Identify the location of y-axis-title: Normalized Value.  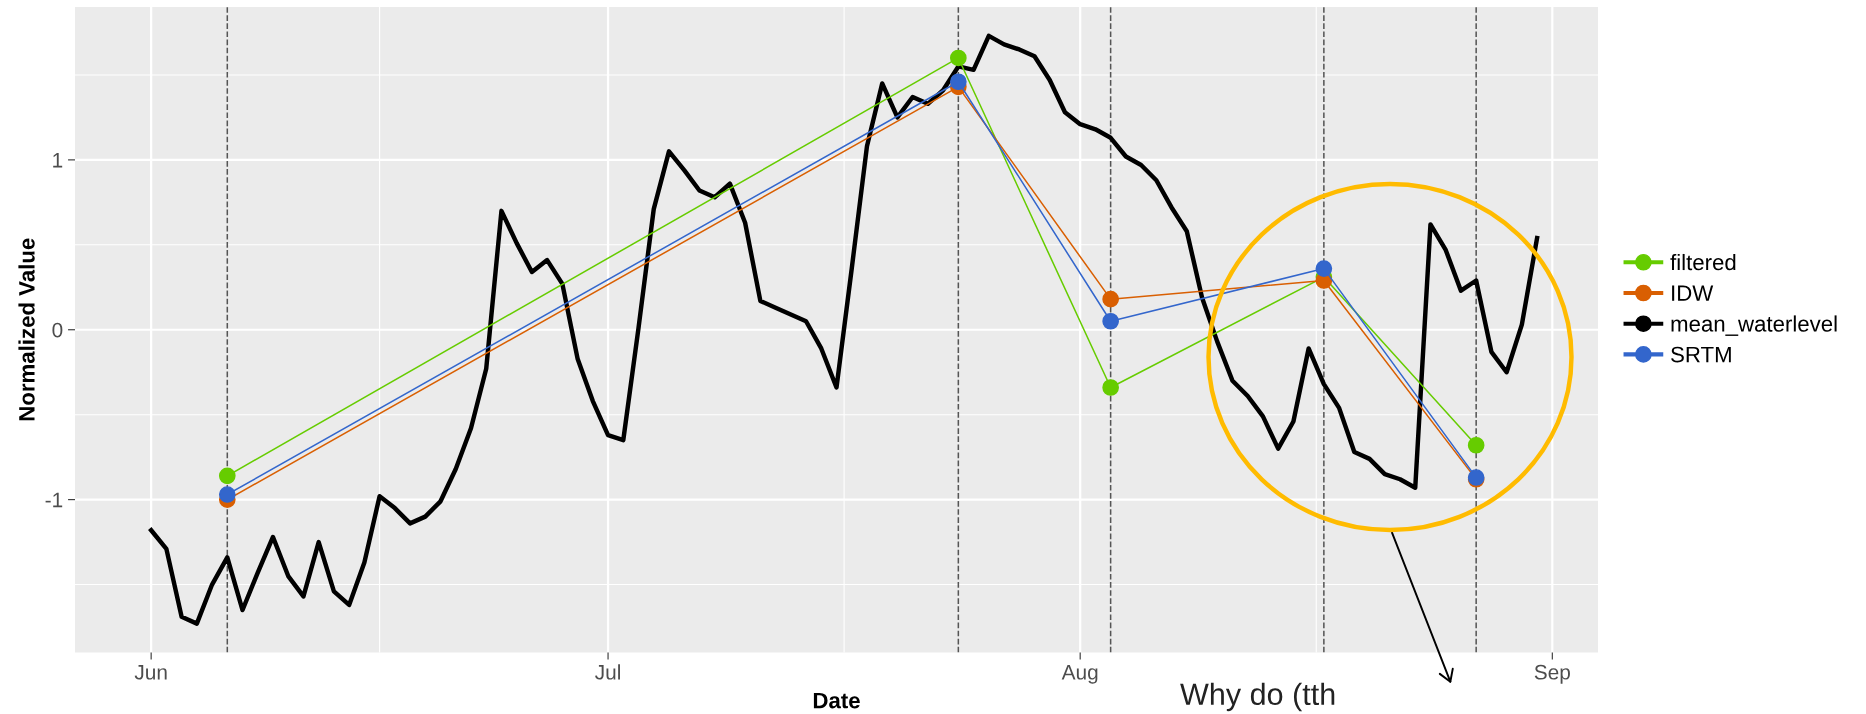
(26, 329).